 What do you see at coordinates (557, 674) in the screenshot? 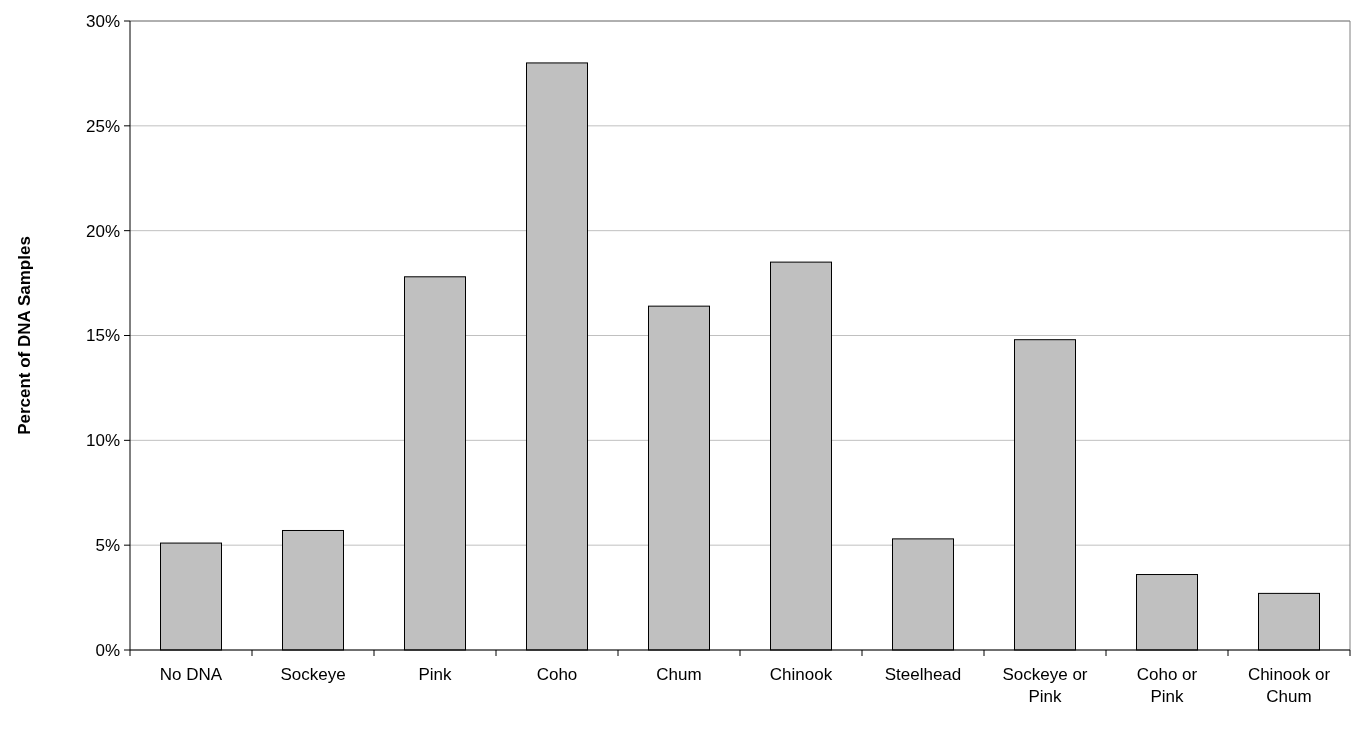
I see `x-tick-label: Coho` at bounding box center [557, 674].